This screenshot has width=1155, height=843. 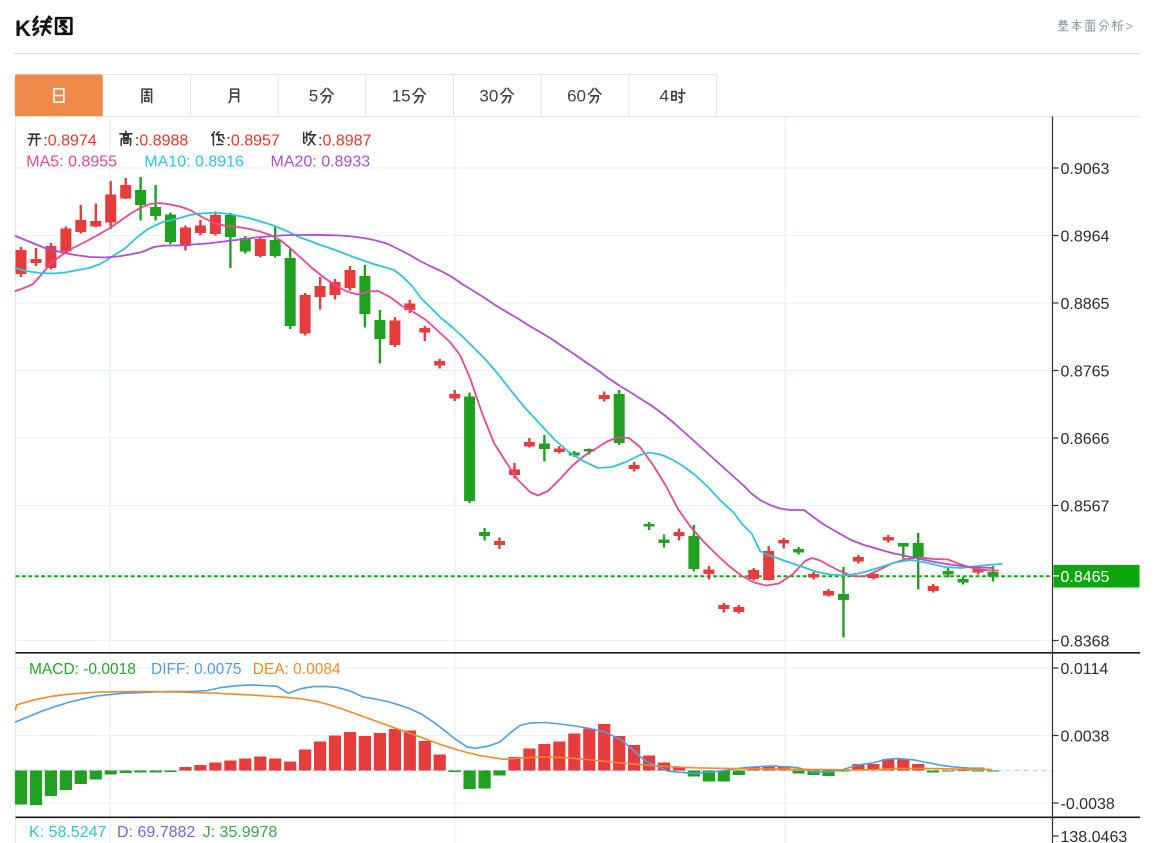 What do you see at coordinates (1088, 804) in the screenshot?
I see `svg-text: -0.0038` at bounding box center [1088, 804].